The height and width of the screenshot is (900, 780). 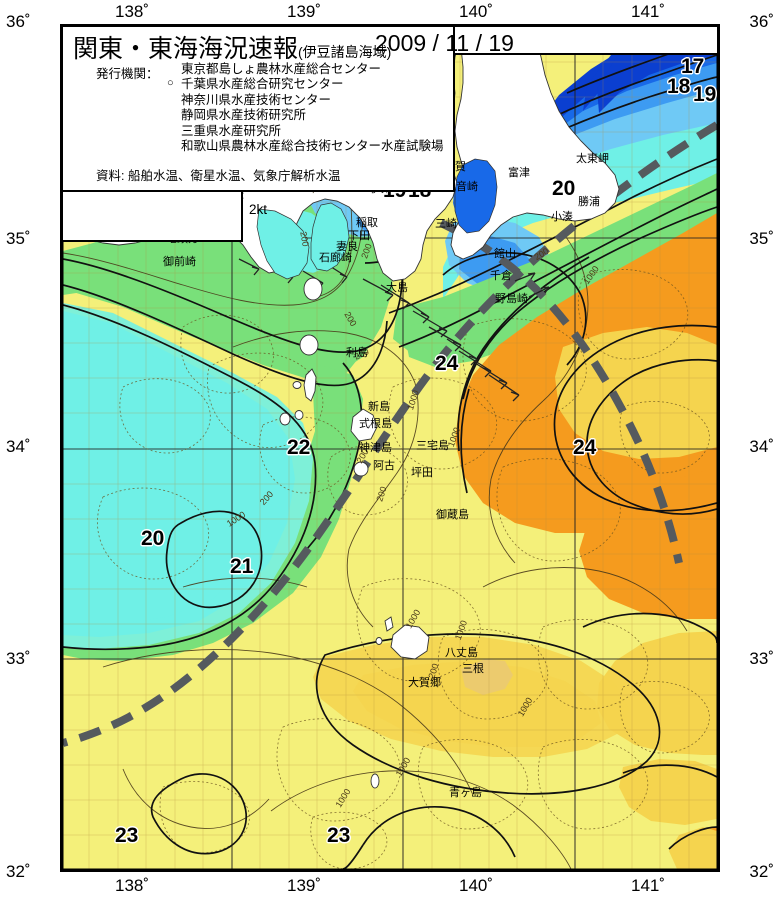 I want to click on issuer-item: 千葉県水産総合研究センター, so click(x=262, y=84).